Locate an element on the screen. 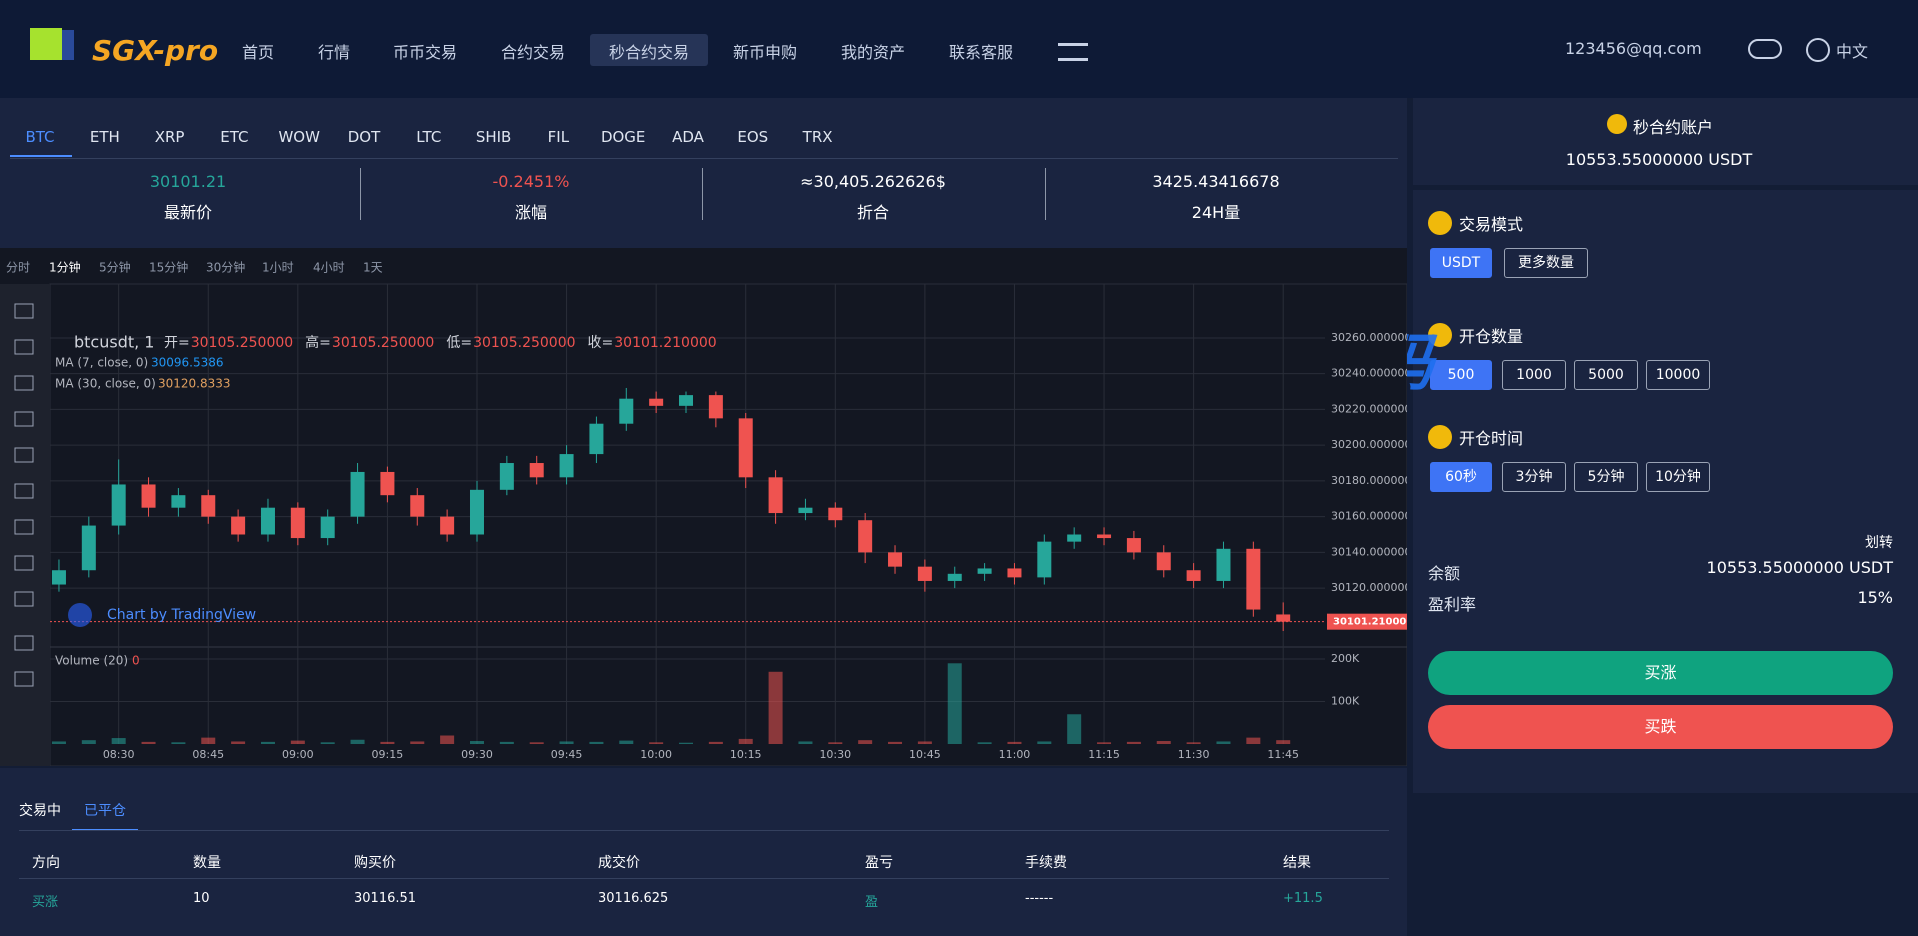 This screenshot has width=1918, height=936. orders-panel is located at coordinates (703, 852).